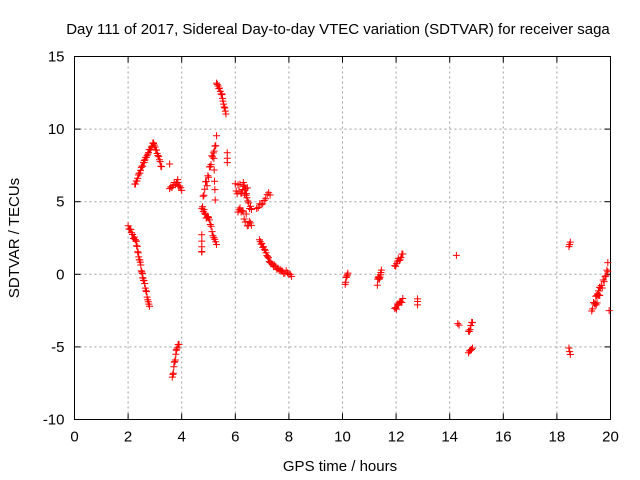  Describe the element at coordinates (340, 466) in the screenshot. I see `x-axis-label: GPS time / hours` at that location.